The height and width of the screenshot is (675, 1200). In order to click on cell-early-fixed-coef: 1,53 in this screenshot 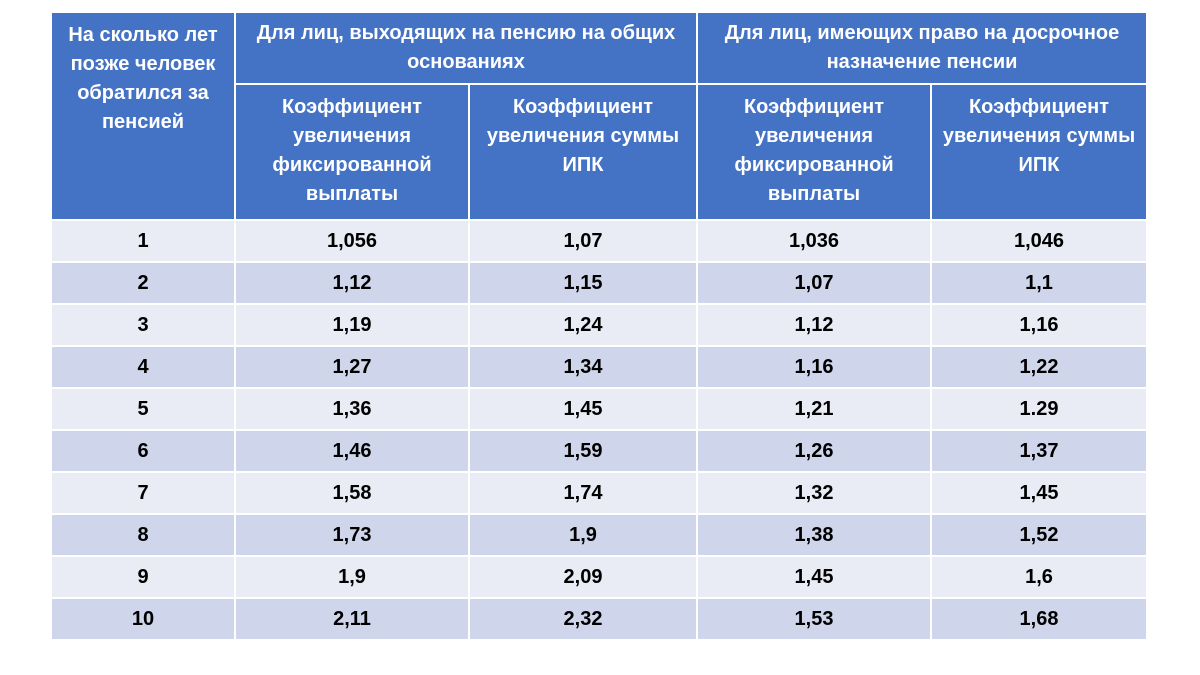, I will do `click(814, 619)`.